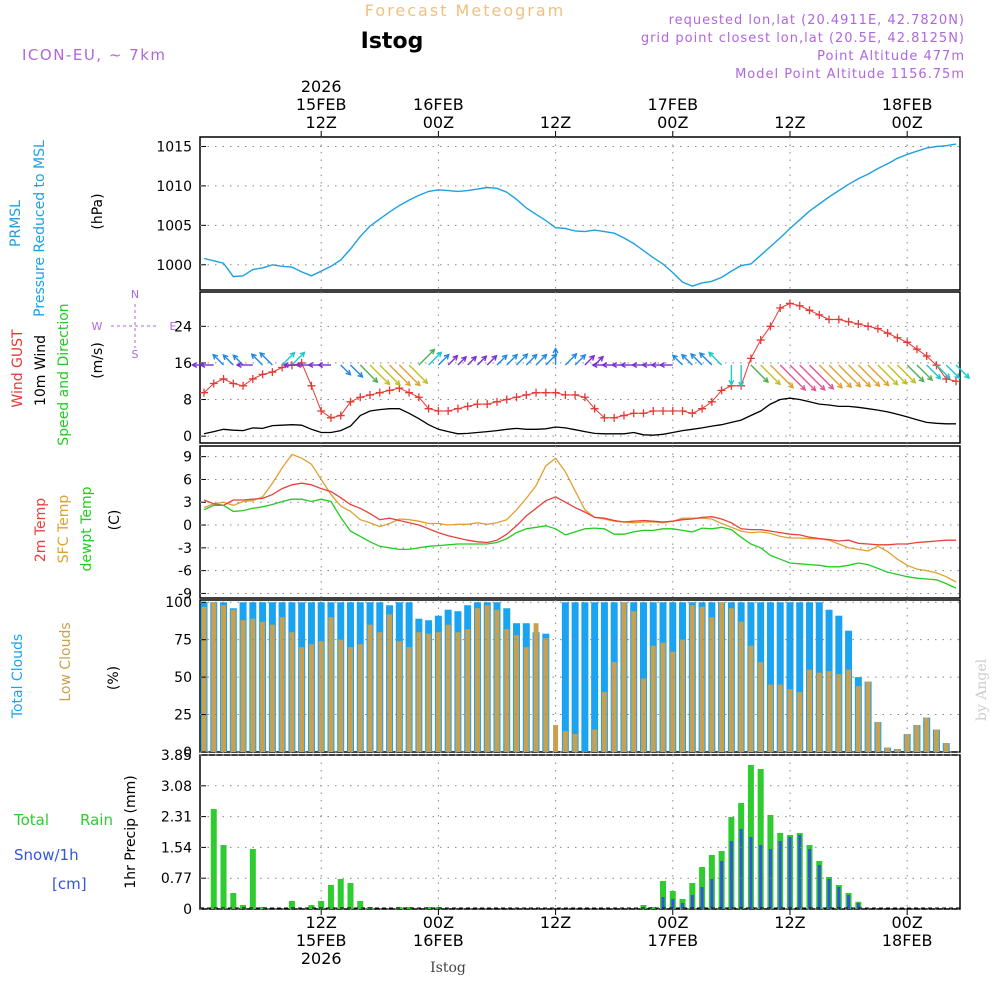  I want to click on top-time-label: 17FEB, so click(672, 104).